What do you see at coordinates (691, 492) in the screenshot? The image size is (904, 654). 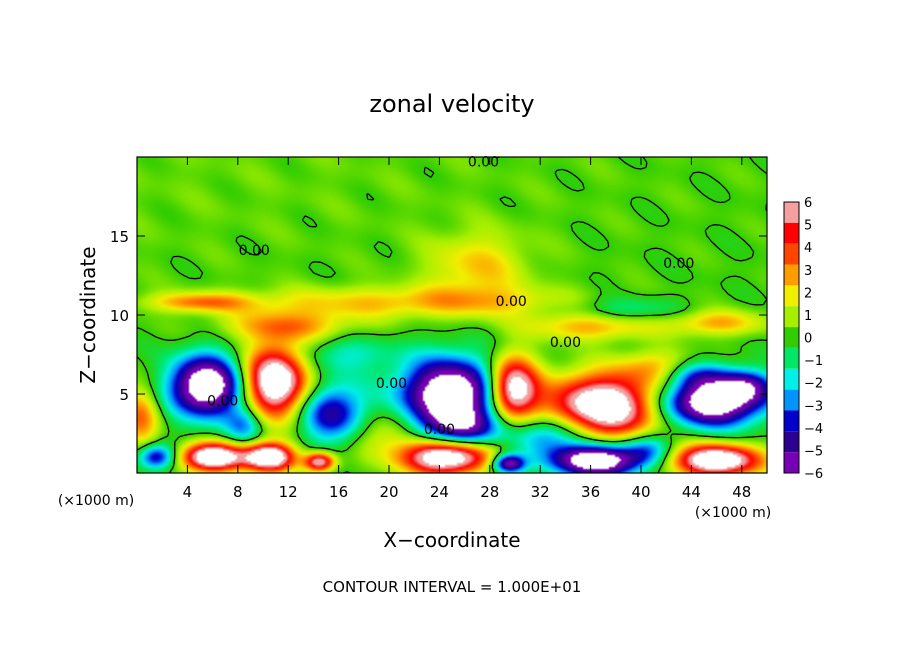 I see `x-tick-label: 44` at bounding box center [691, 492].